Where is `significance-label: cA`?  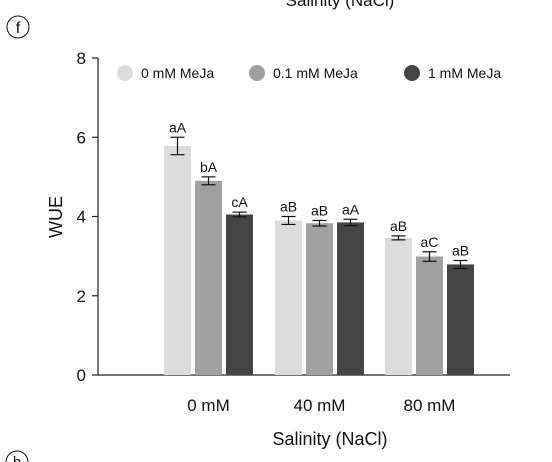 significance-label: cA is located at coordinates (239, 202).